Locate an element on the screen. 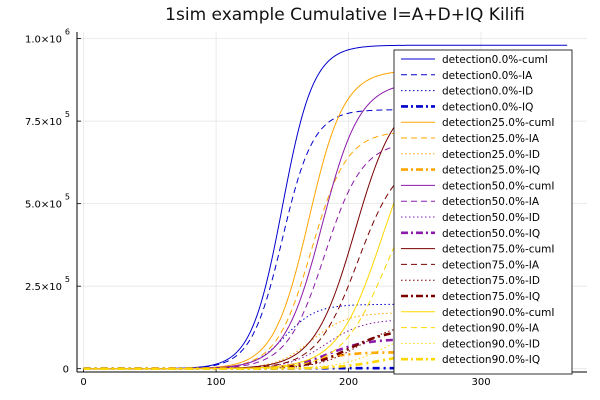 This screenshot has height=400, width=600. legend-entry: detection75.0%-ID is located at coordinates (470, 281).